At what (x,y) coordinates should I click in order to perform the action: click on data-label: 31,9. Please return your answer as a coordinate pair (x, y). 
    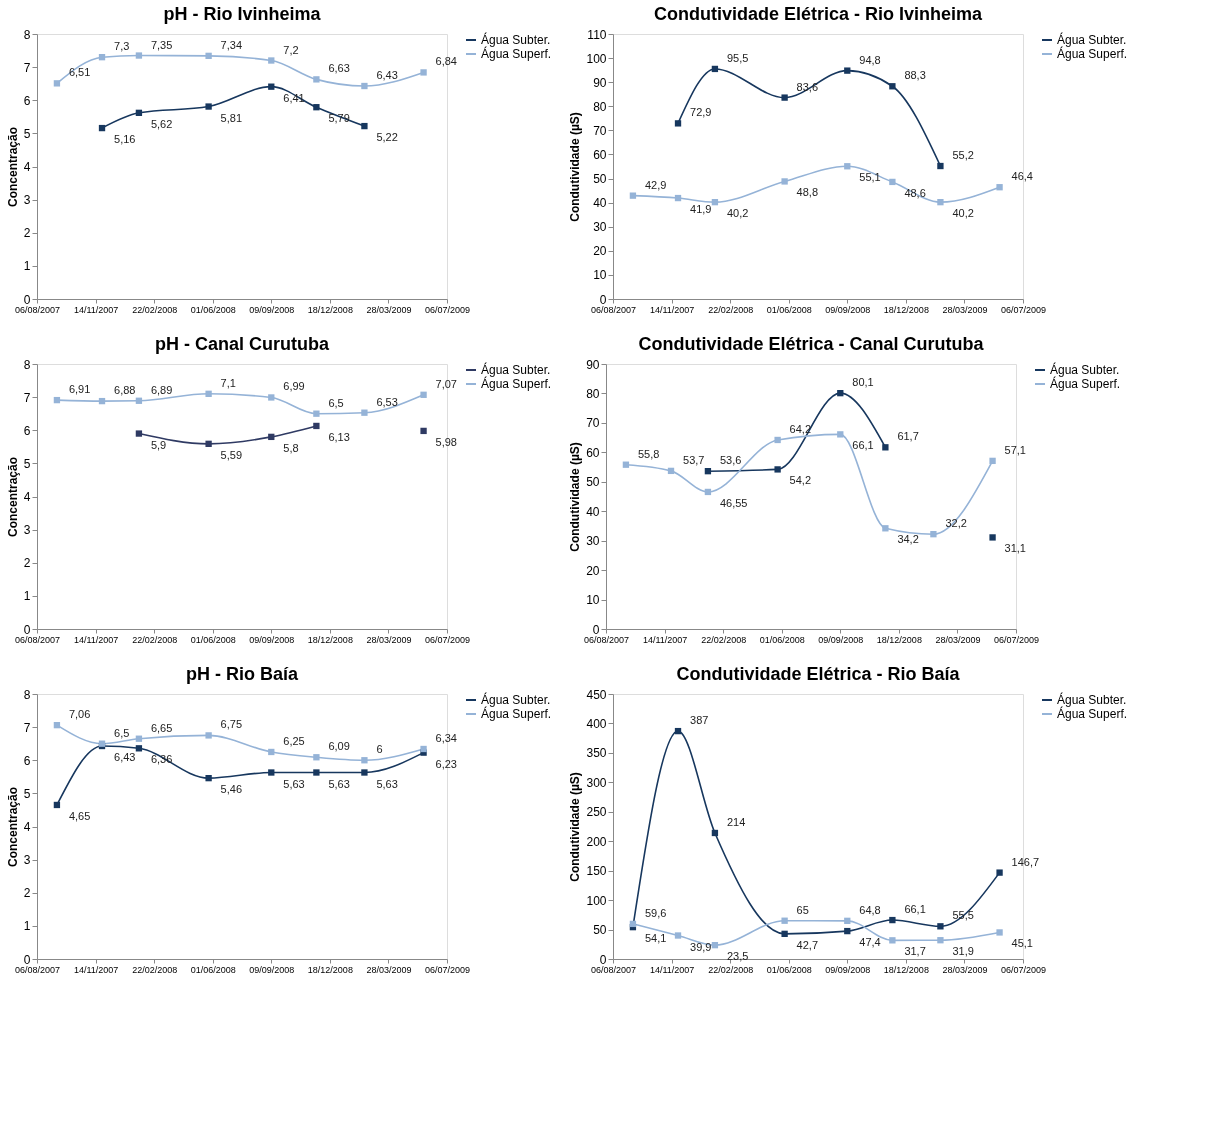
    Looking at the image, I should click on (963, 951).